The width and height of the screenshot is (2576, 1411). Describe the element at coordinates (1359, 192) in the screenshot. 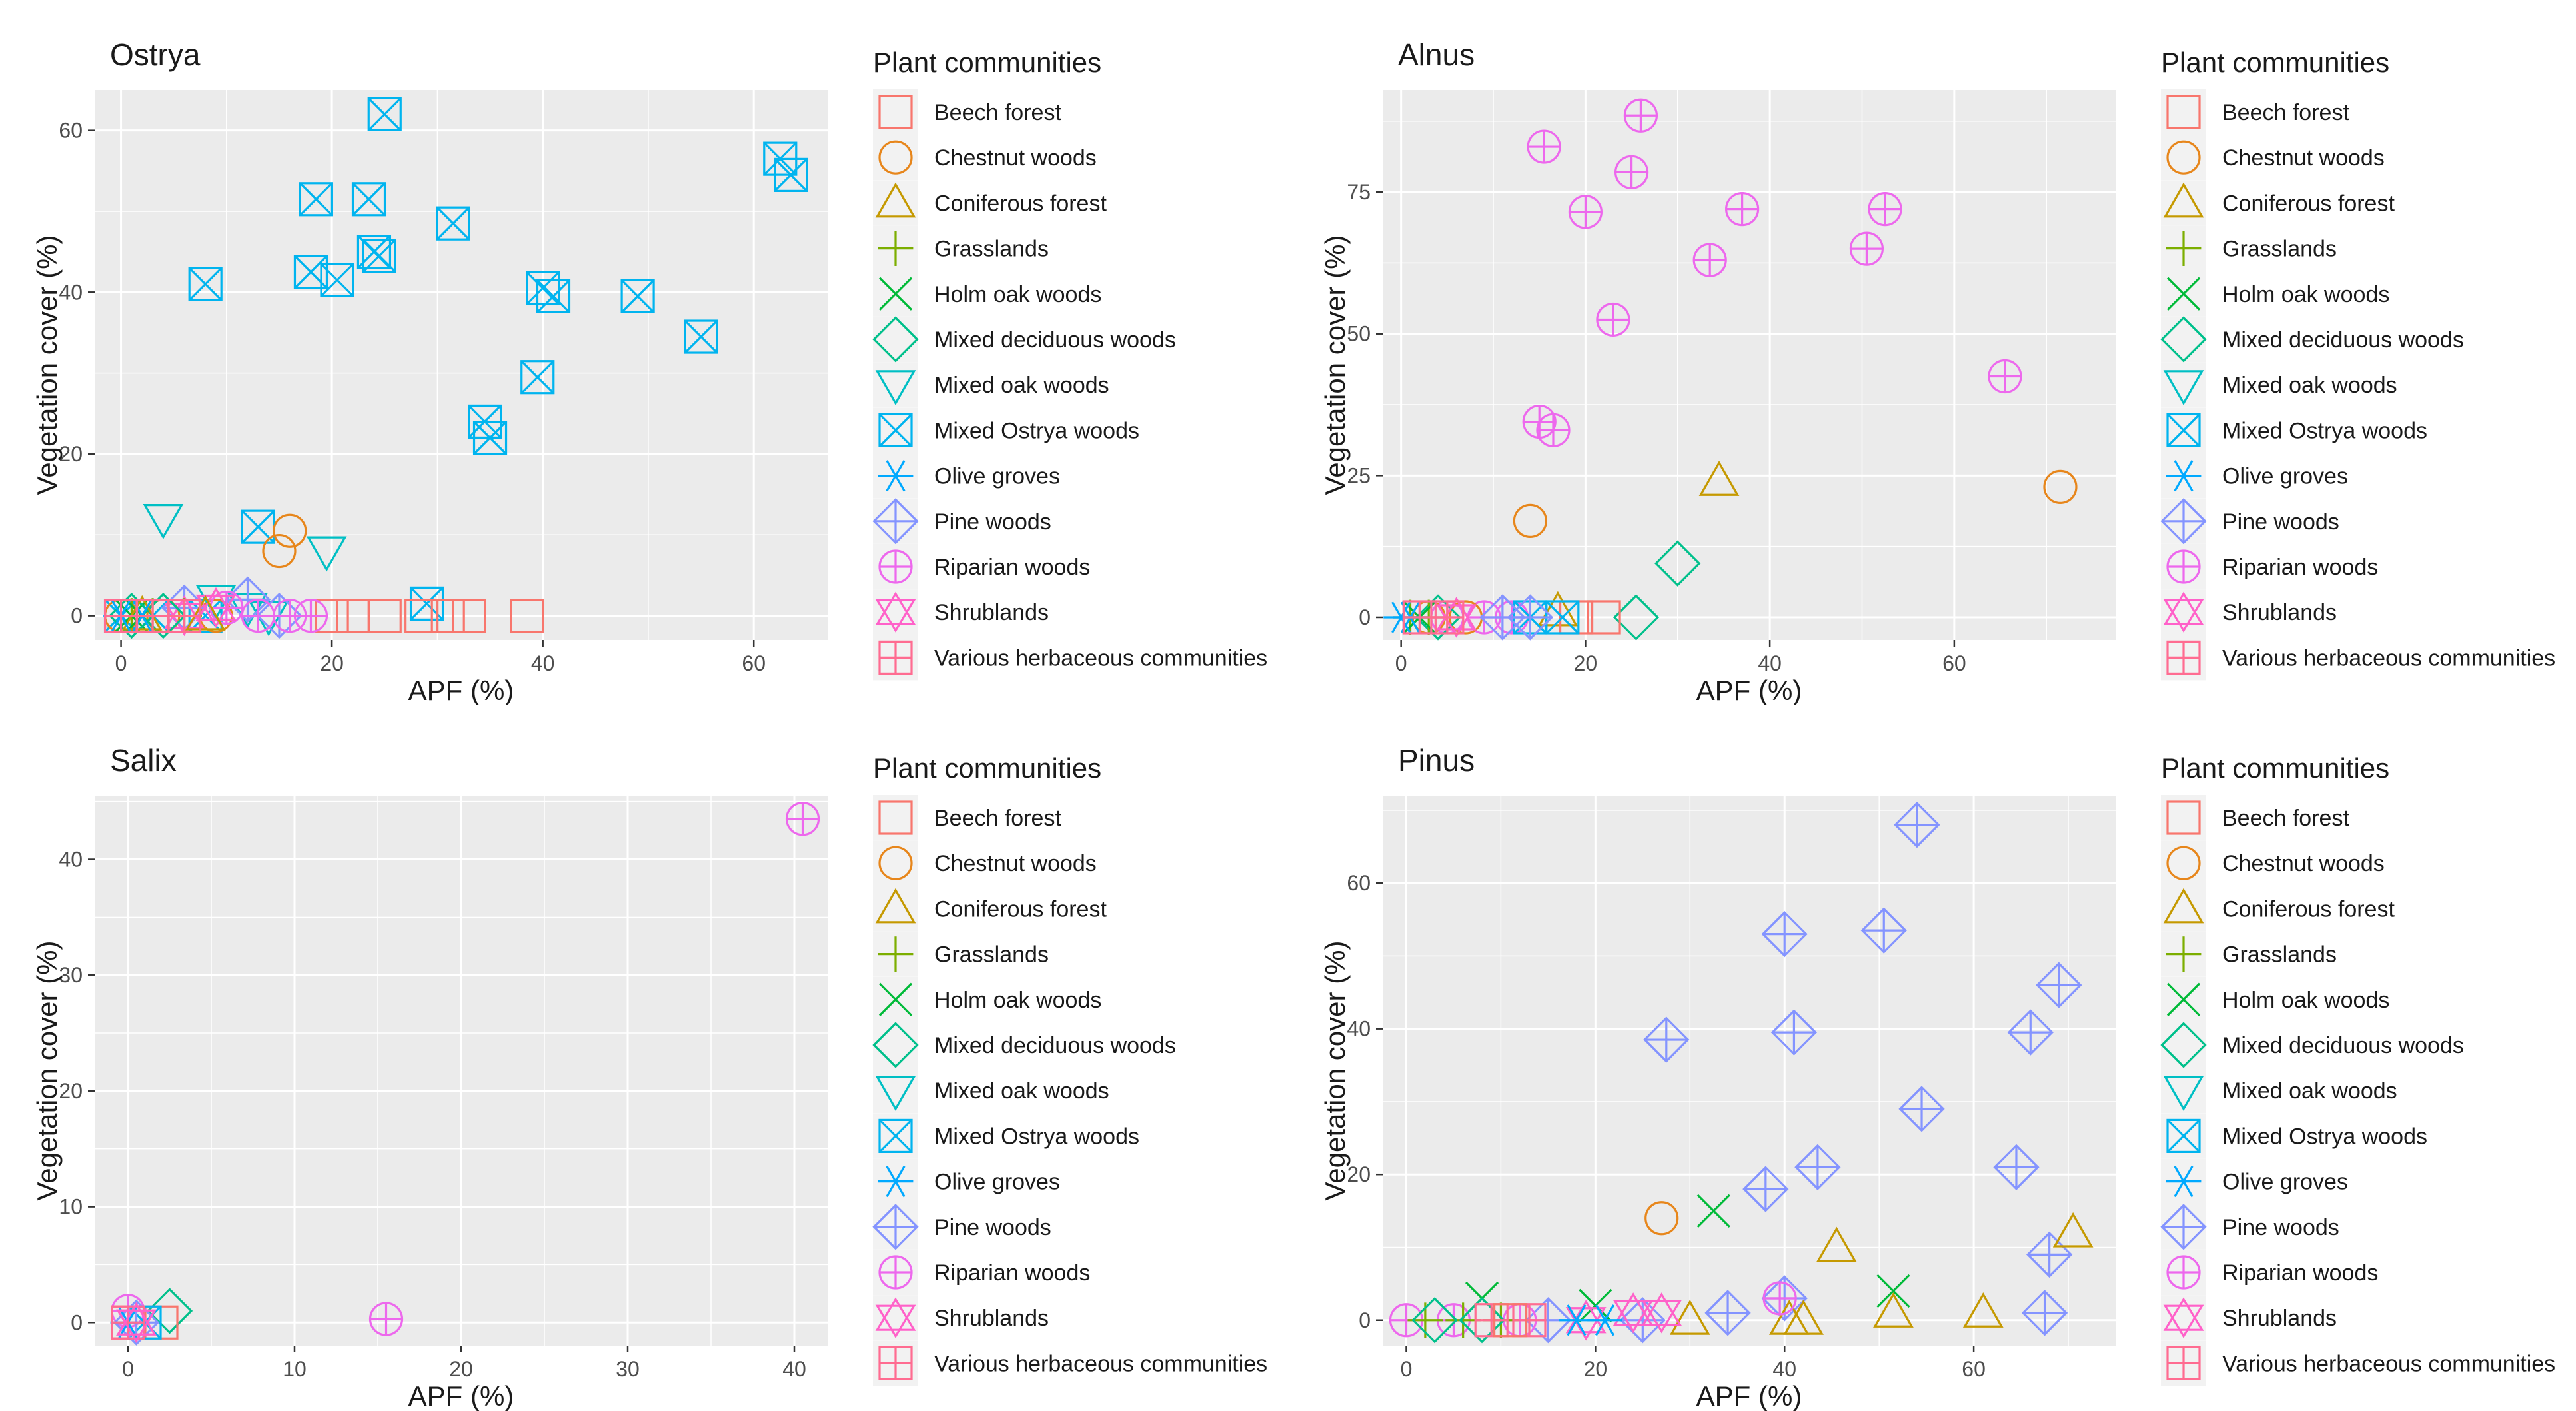

I see `y-tick-label: 75` at that location.